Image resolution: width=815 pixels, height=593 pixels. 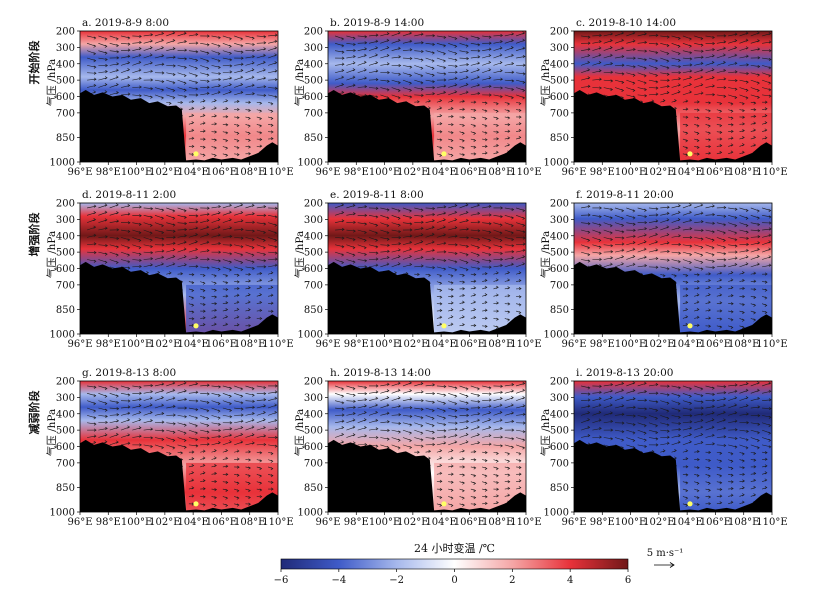 I want to click on y-tick-label: 850, so click(x=313, y=310).